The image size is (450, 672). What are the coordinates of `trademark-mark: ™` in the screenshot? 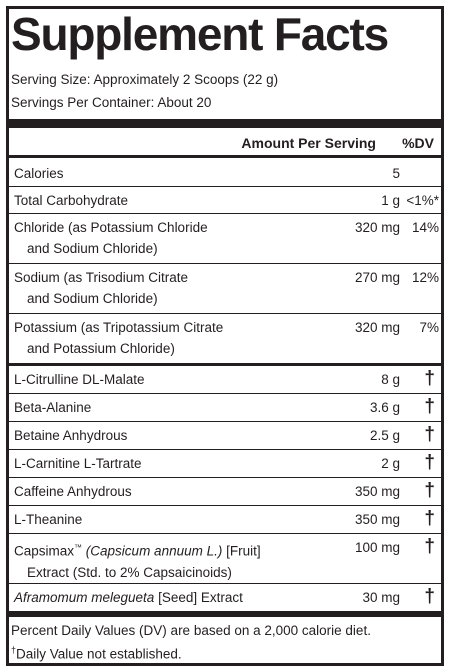 It's located at (78, 547).